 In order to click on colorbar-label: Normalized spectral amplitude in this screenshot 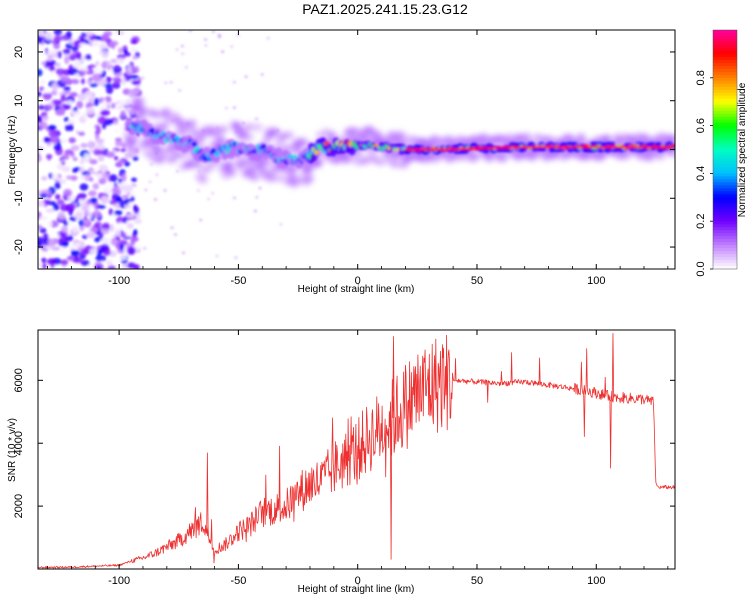, I will do `click(742, 149)`.